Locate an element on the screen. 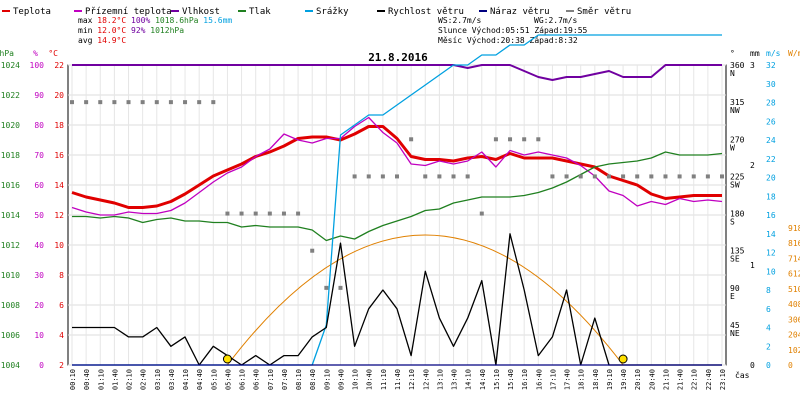 This screenshot has width=800, height=400. axis-tick-dir: 180 is located at coordinates (737, 214).